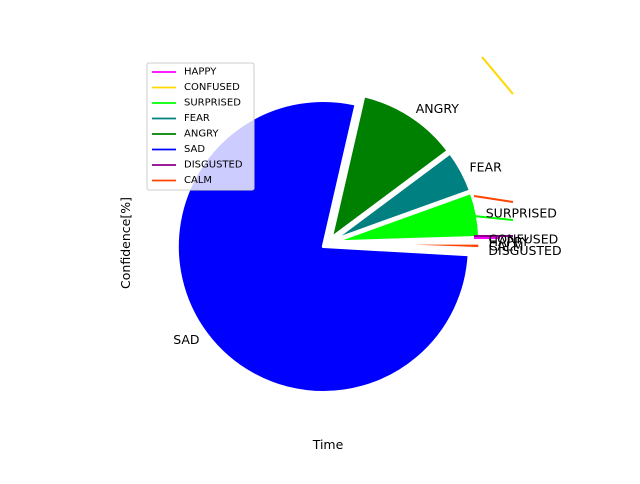  I want to click on legend-item-angry: ANGRY, so click(185, 134).